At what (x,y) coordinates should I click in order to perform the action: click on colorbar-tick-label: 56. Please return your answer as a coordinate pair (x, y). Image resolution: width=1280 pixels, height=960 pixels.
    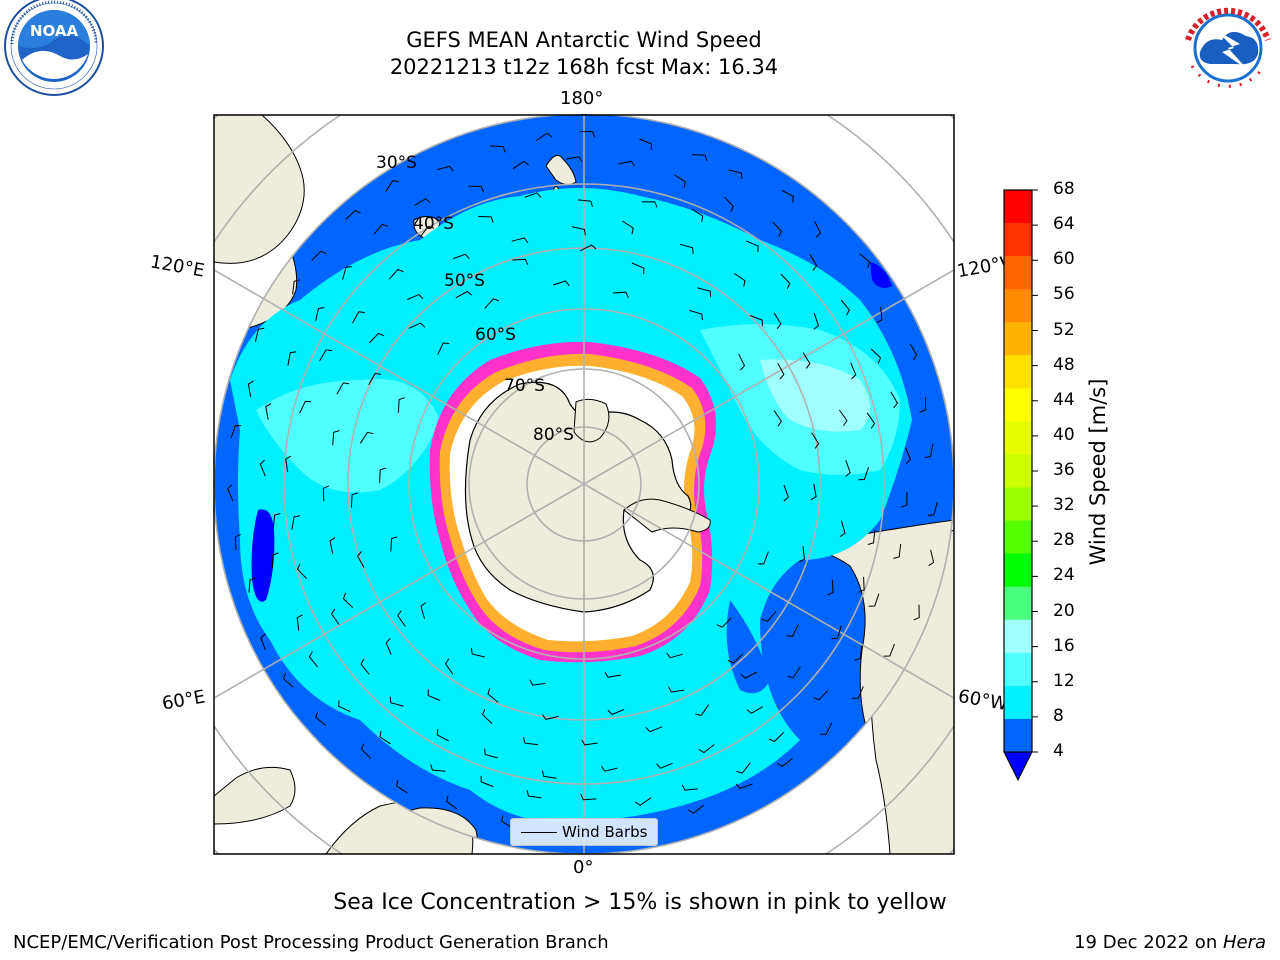
    Looking at the image, I should click on (1064, 294).